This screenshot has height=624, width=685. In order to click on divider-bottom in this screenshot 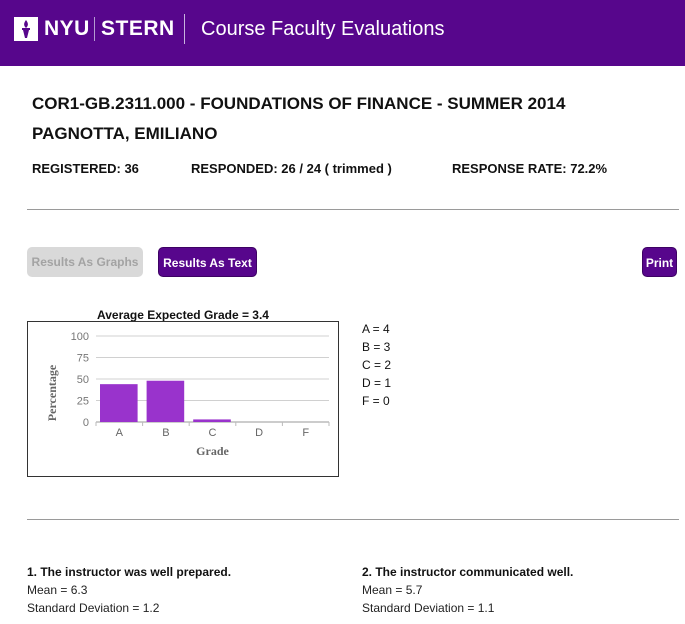, I will do `click(353, 519)`.